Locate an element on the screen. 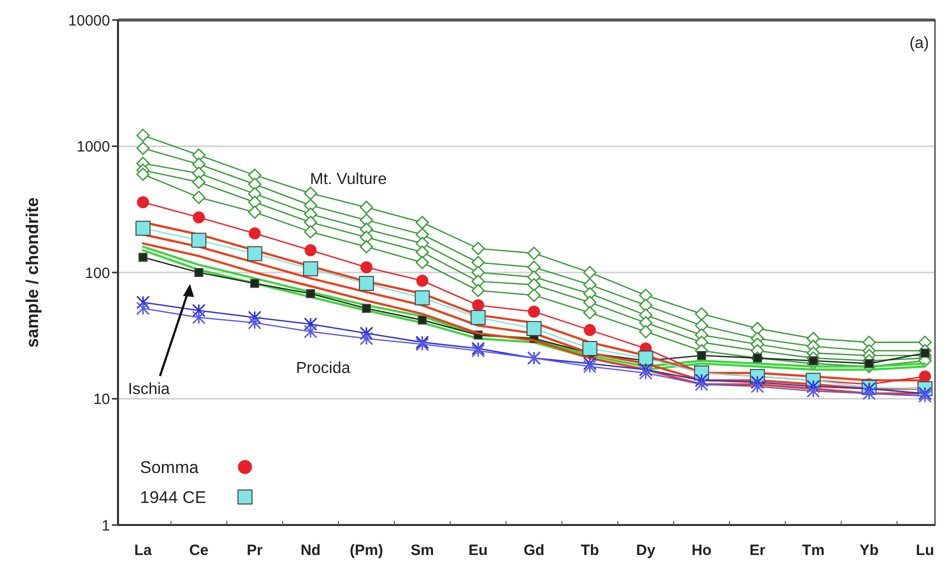 This screenshot has height=565, width=951. x-tick-label: Pr is located at coordinates (254, 550).